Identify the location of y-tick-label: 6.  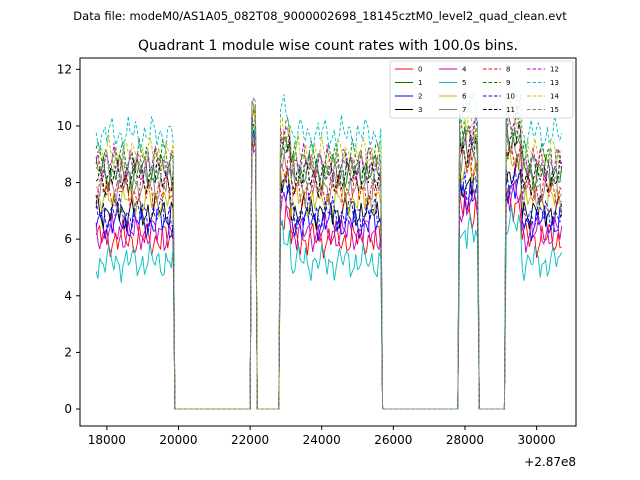
(68, 239).